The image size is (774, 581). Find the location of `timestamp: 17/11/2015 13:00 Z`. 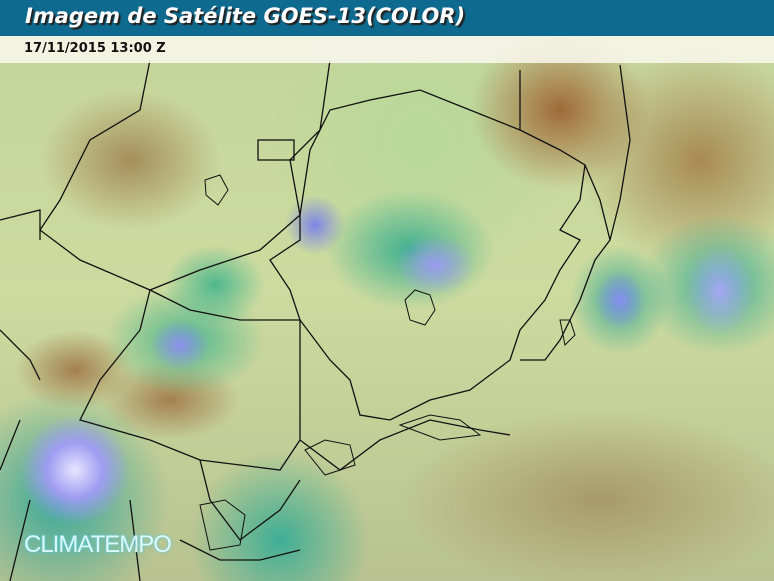

timestamp: 17/11/2015 13:00 Z is located at coordinates (95, 48).